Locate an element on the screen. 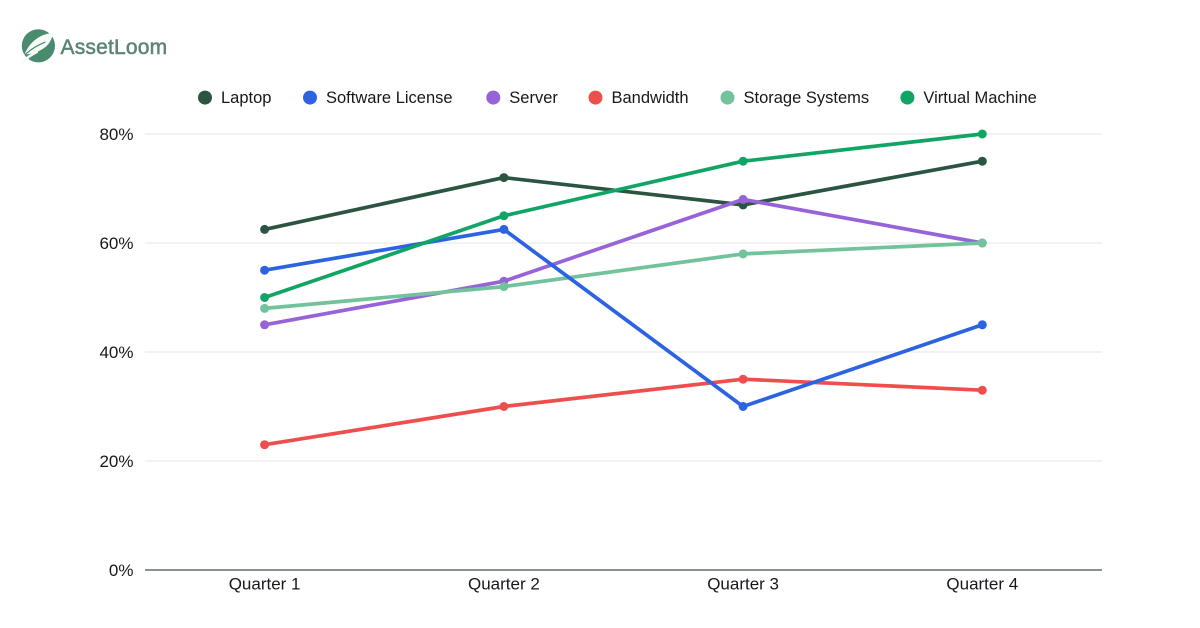 The image size is (1200, 628). svg-text: AssetLoom is located at coordinates (114, 47).